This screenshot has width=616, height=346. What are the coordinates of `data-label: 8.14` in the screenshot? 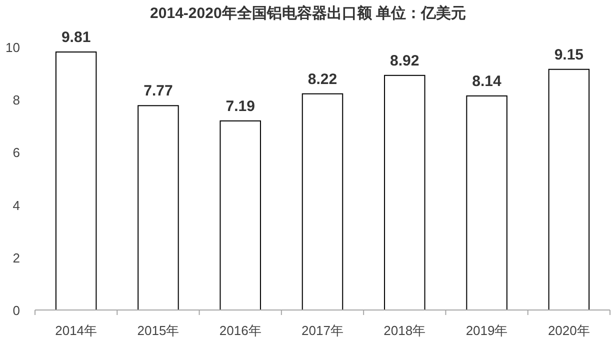 It's located at (487, 81).